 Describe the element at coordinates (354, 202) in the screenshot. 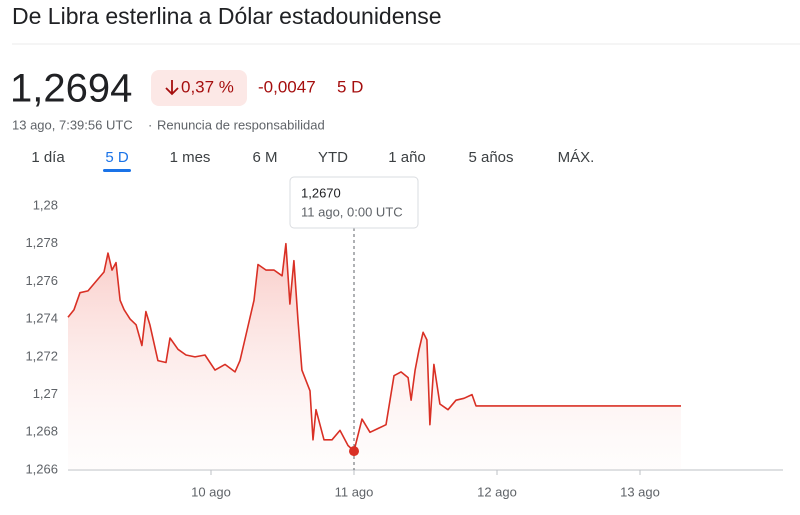

I see `tooltip-box` at that location.